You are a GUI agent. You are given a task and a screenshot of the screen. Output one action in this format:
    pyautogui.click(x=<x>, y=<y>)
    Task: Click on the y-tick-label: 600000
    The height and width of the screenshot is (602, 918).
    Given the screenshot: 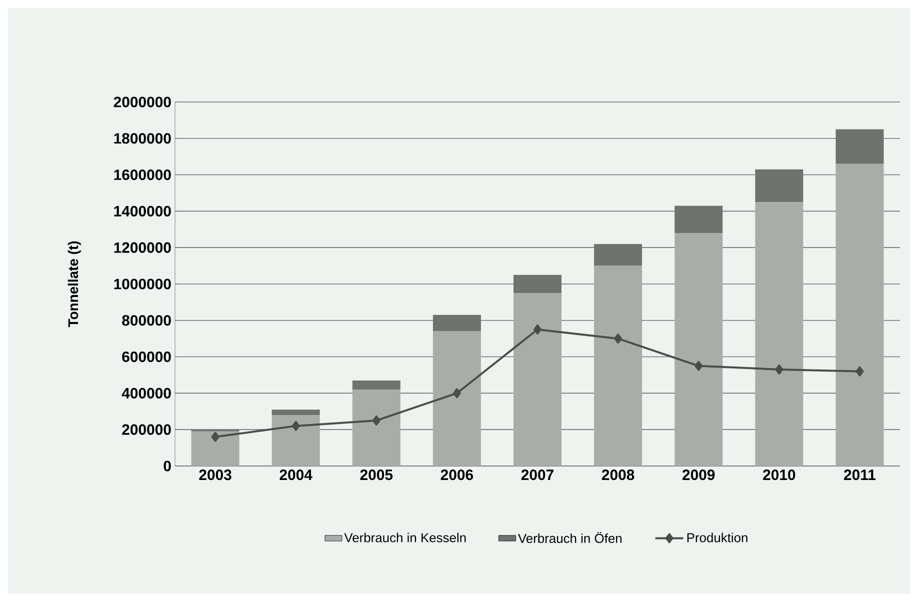 What is the action you would take?
    pyautogui.click(x=146, y=356)
    